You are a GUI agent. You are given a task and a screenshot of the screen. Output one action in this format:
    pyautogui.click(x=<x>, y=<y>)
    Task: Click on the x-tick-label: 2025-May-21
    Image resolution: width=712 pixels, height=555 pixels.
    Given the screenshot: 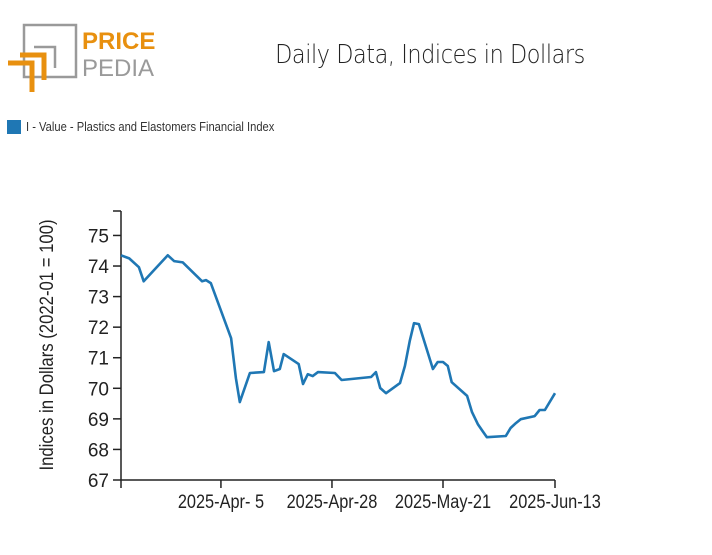 What is the action you would take?
    pyautogui.click(x=443, y=501)
    